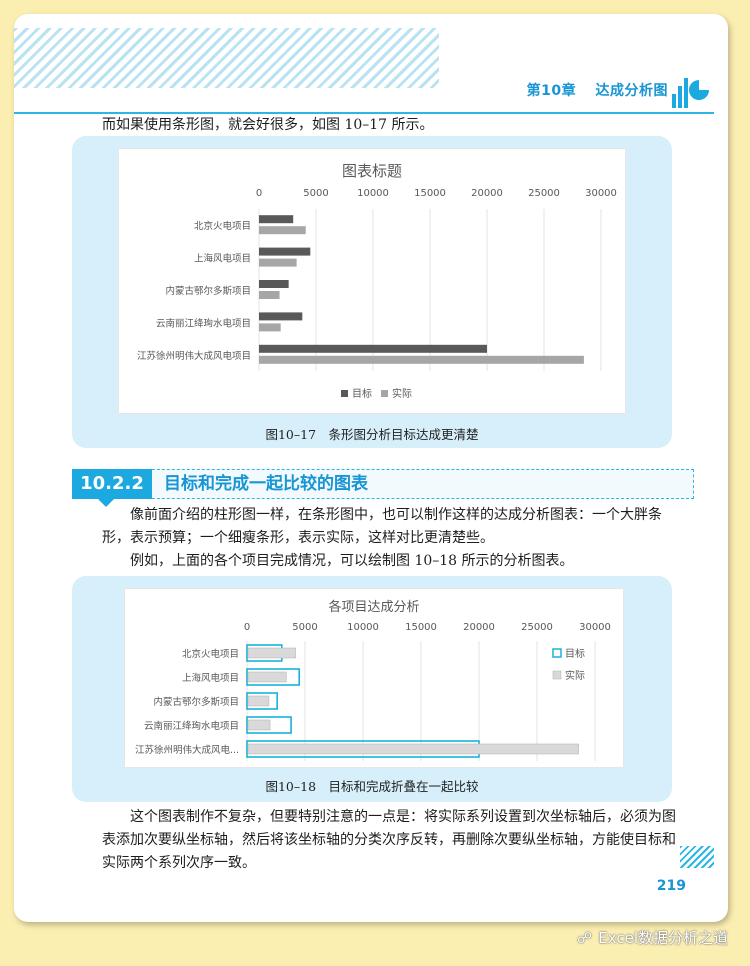  Describe the element at coordinates (112, 484) in the screenshot. I see `section-number: 10.2.2` at that location.